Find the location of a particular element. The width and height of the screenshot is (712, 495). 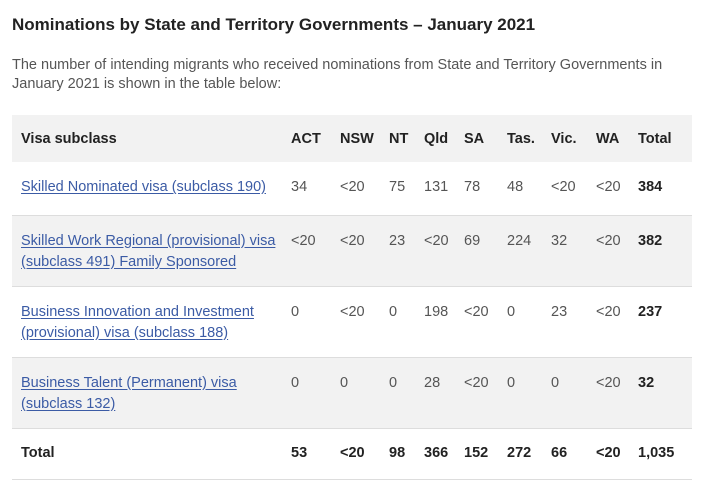

header-nsw: NSW is located at coordinates (357, 138).